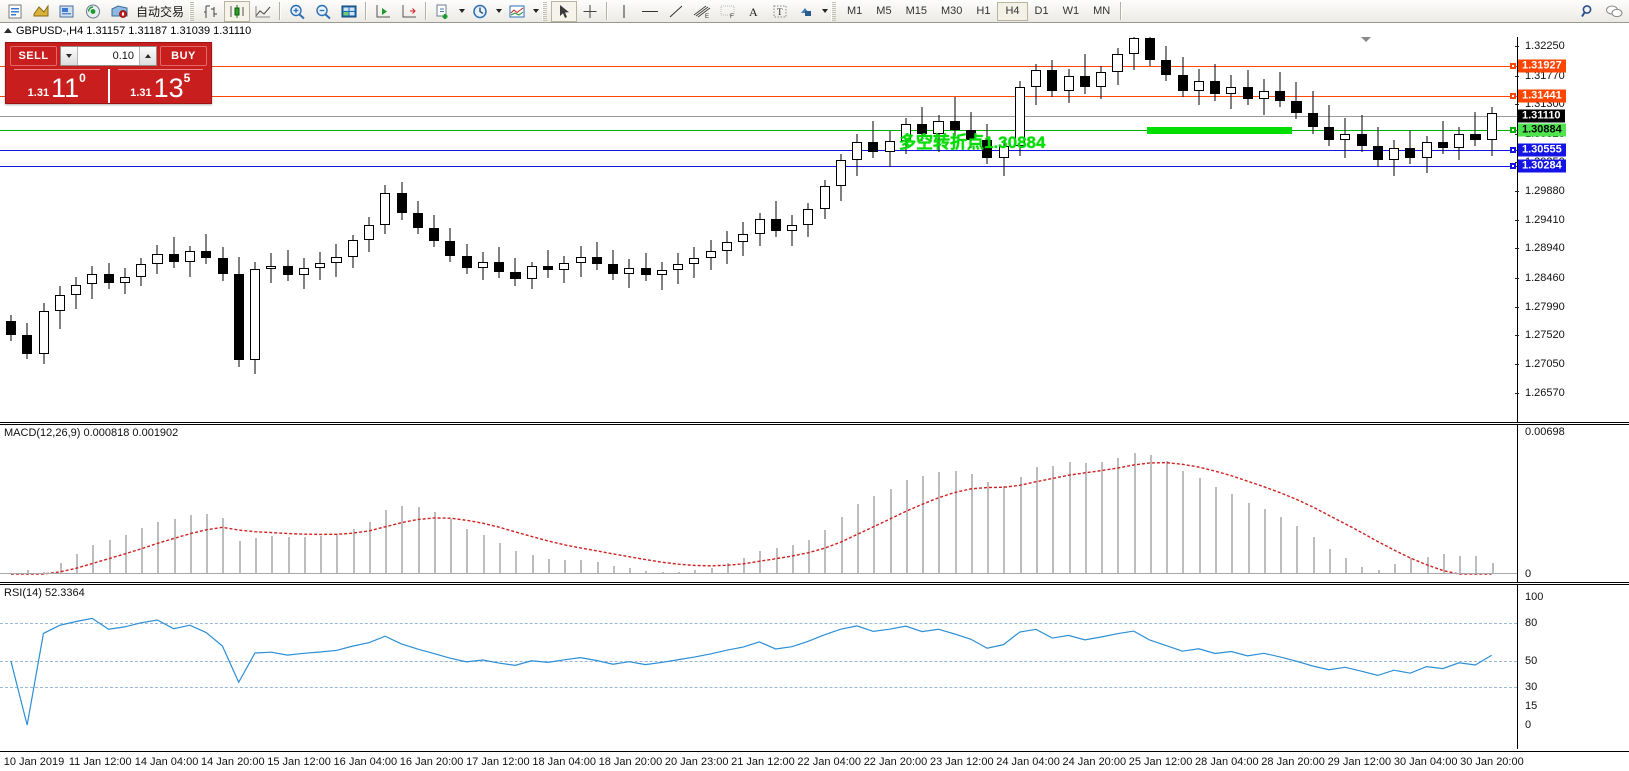  I want to click on signal-icon, so click(93, 11).